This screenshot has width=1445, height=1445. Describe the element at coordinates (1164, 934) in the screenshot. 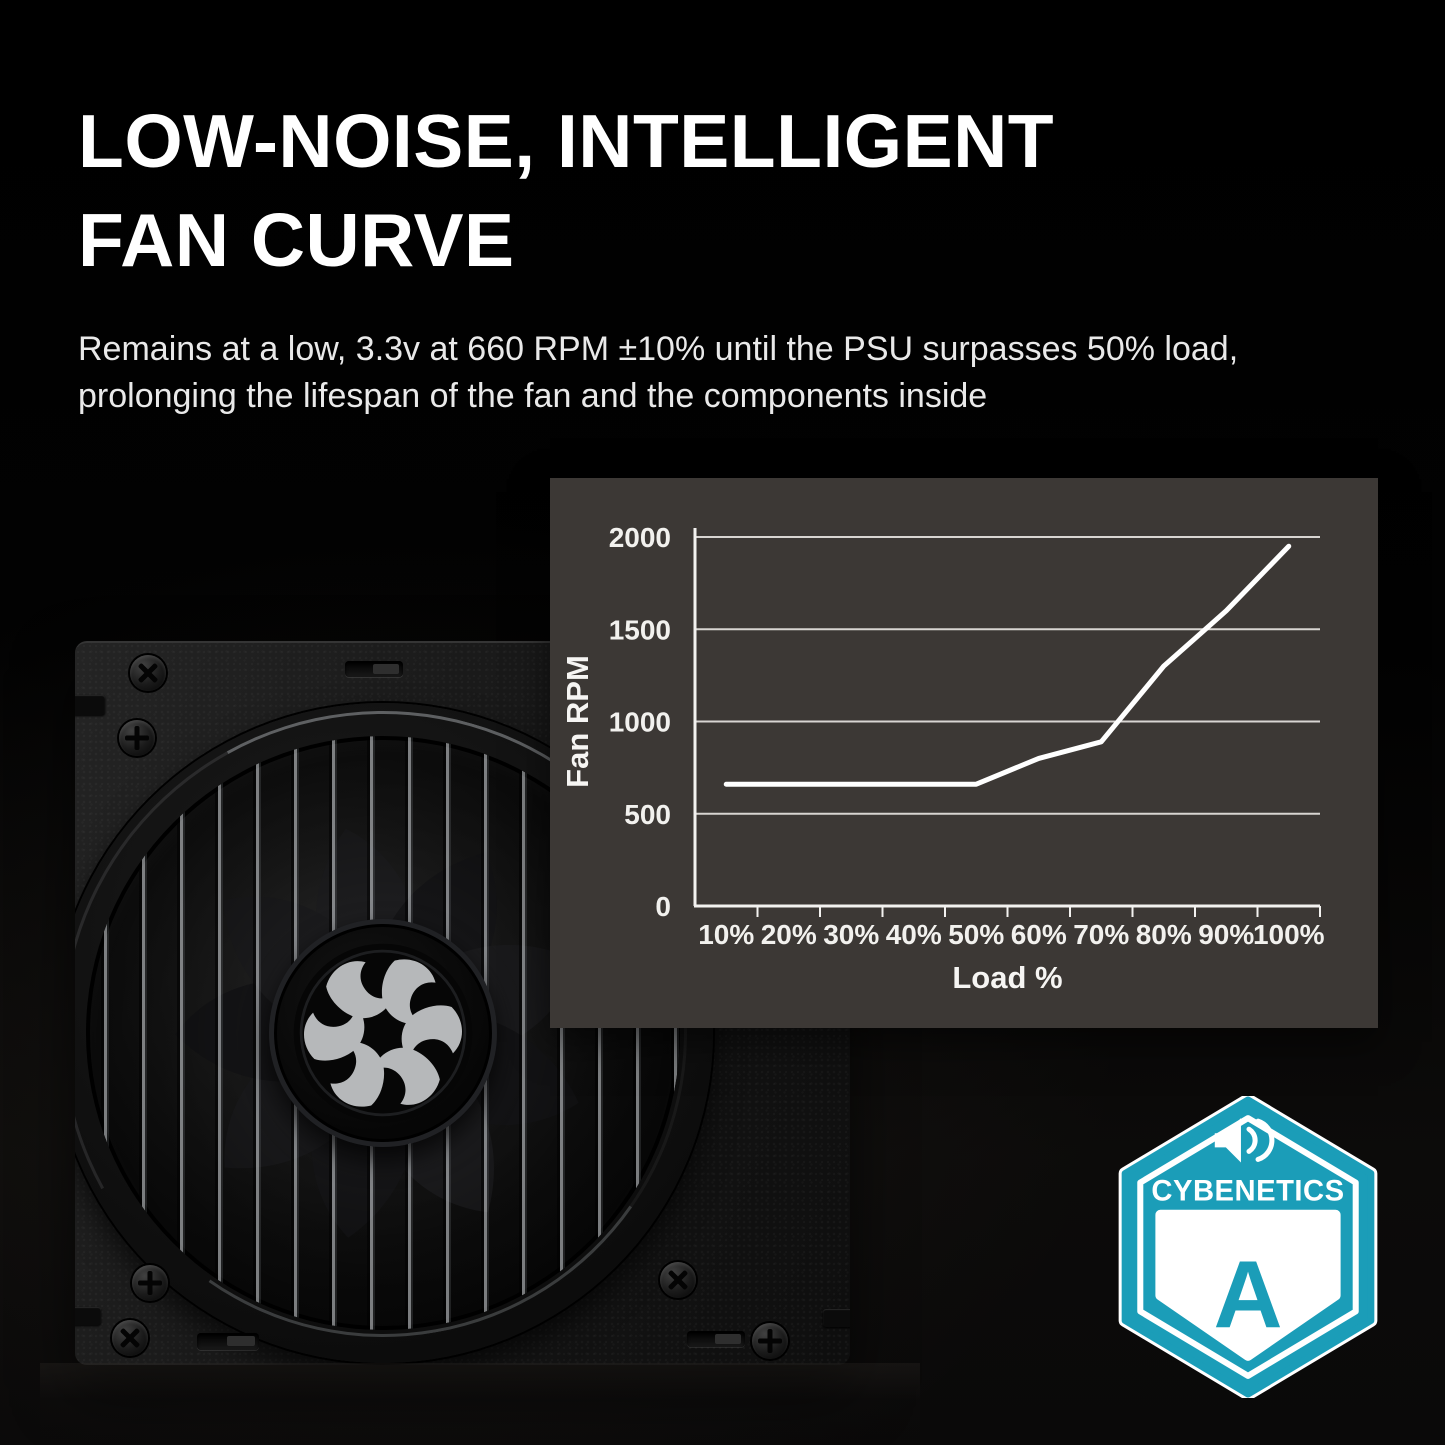

I see `svg-text: 80%` at that location.